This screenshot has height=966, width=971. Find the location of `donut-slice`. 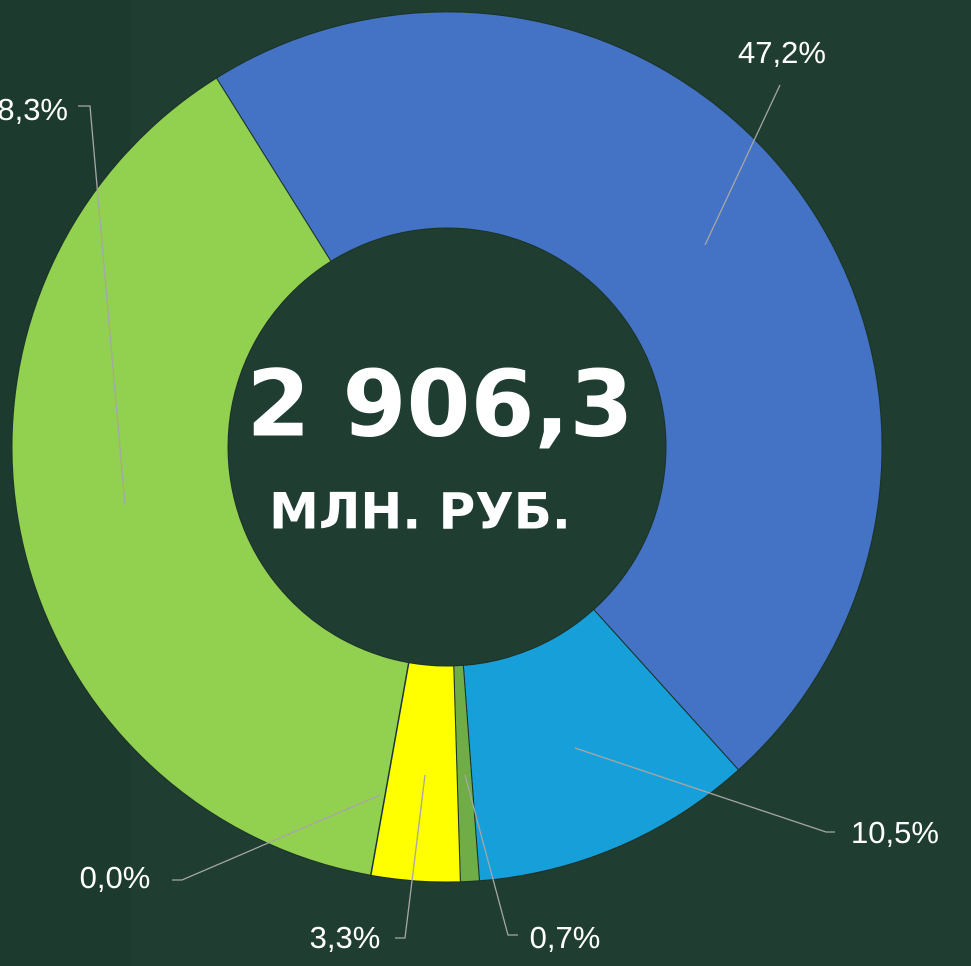

donut-slice is located at coordinates (601, 745).